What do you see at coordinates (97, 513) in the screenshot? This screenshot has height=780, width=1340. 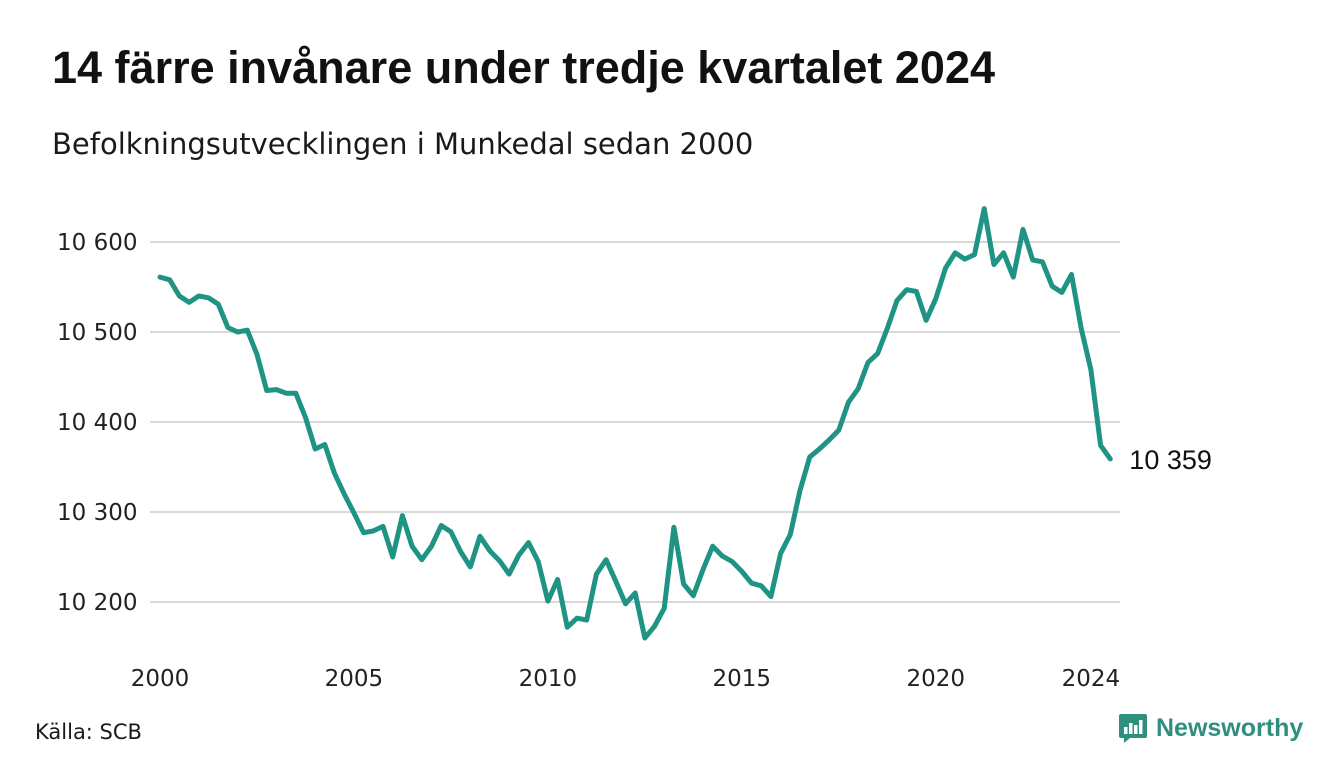 I see `y-tick-label: 10 300` at bounding box center [97, 513].